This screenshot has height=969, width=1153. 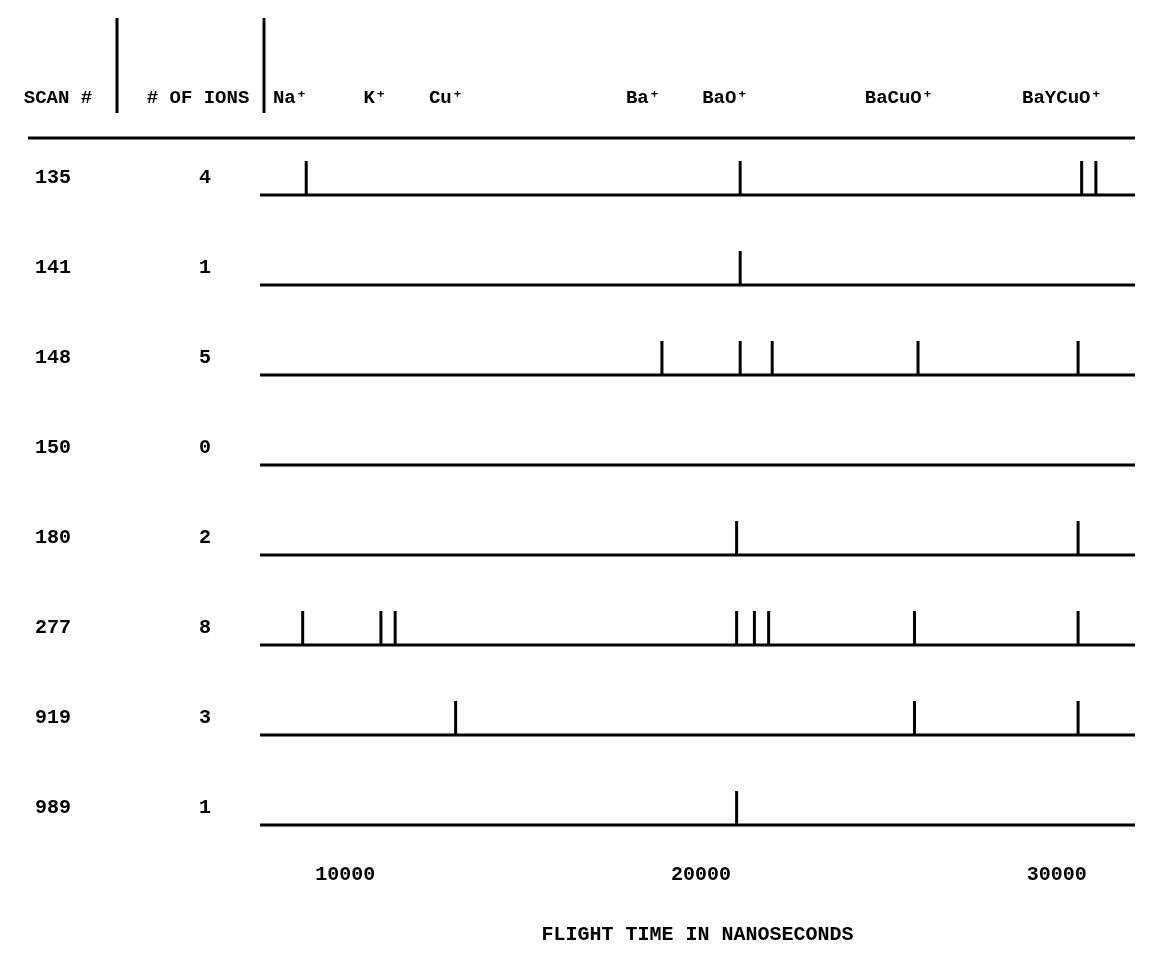 What do you see at coordinates (53, 357) in the screenshot?
I see `y-axis-title: 148` at bounding box center [53, 357].